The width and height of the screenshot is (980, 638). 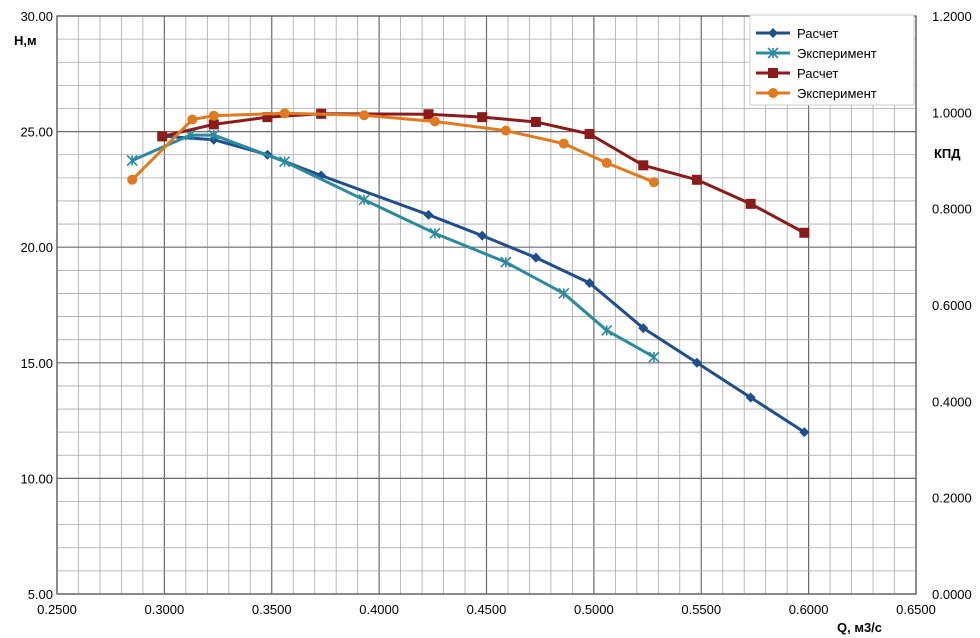 I want to click on y-right-tick-label: 0.4000, so click(x=952, y=401).